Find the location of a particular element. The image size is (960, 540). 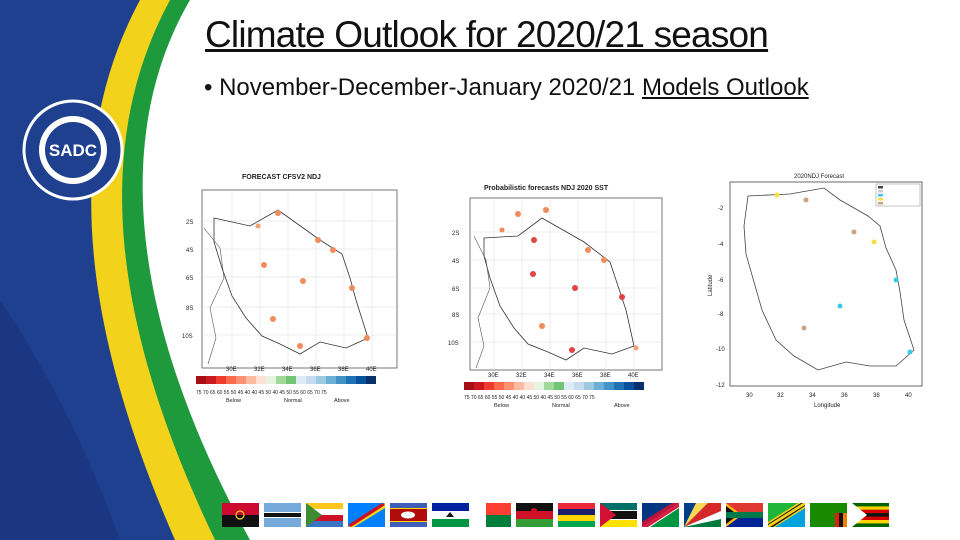

flag-malawi is located at coordinates (534, 515).